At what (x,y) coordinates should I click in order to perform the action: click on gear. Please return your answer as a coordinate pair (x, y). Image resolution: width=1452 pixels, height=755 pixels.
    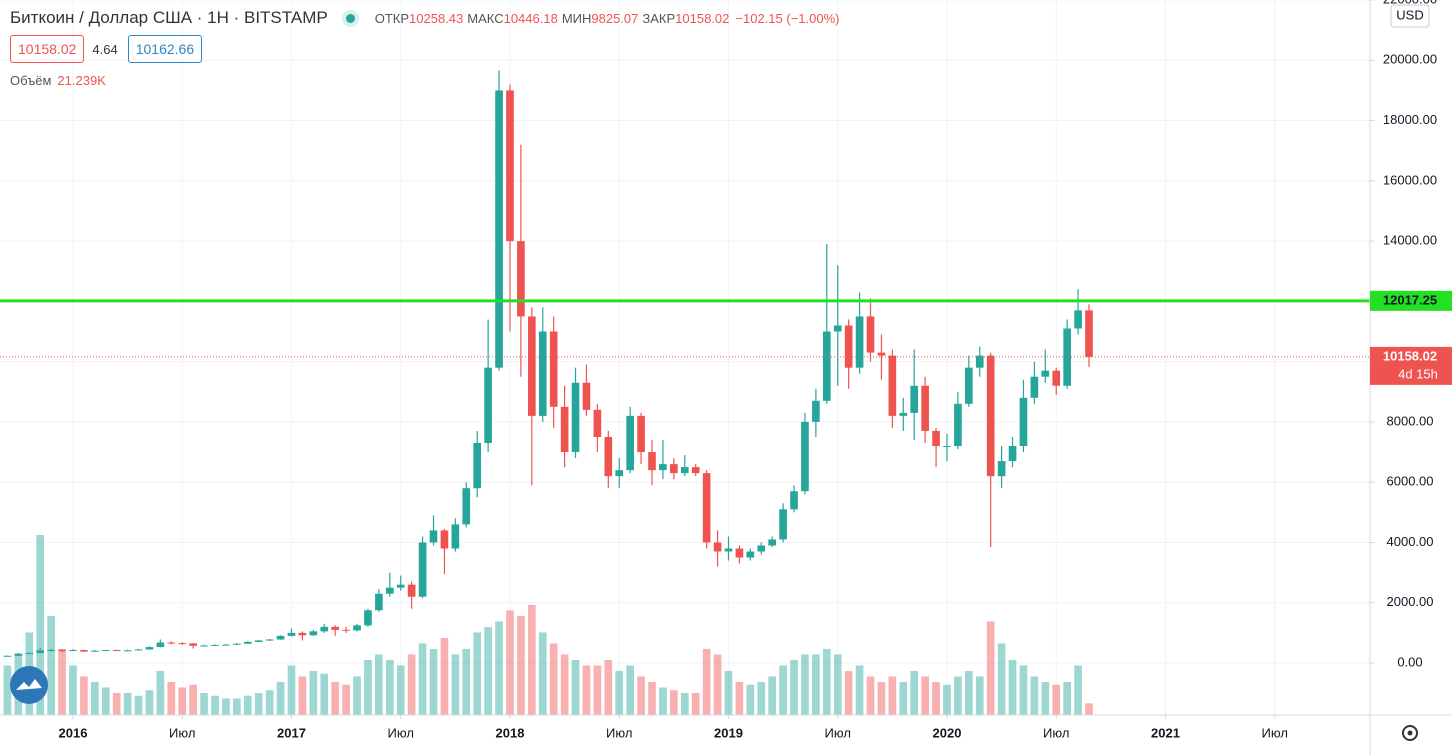
    Looking at the image, I should click on (1410, 733).